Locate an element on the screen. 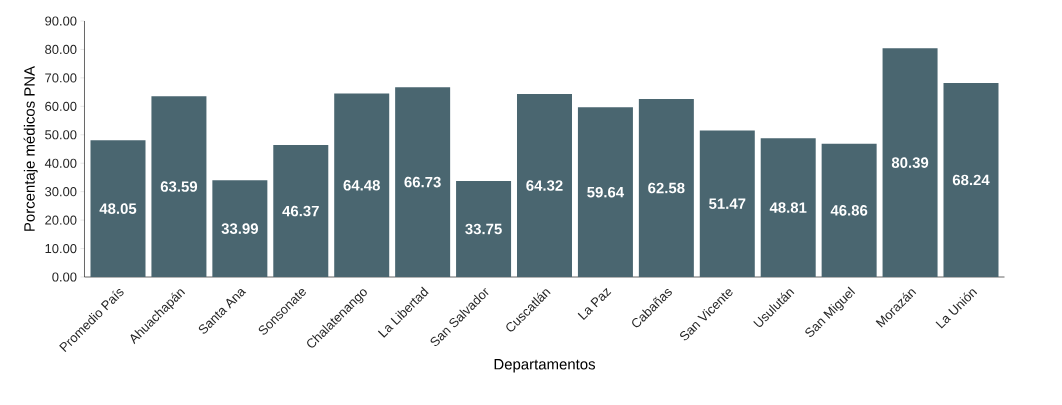 The width and height of the screenshot is (1062, 405). data-label: 62.58 is located at coordinates (666, 188).